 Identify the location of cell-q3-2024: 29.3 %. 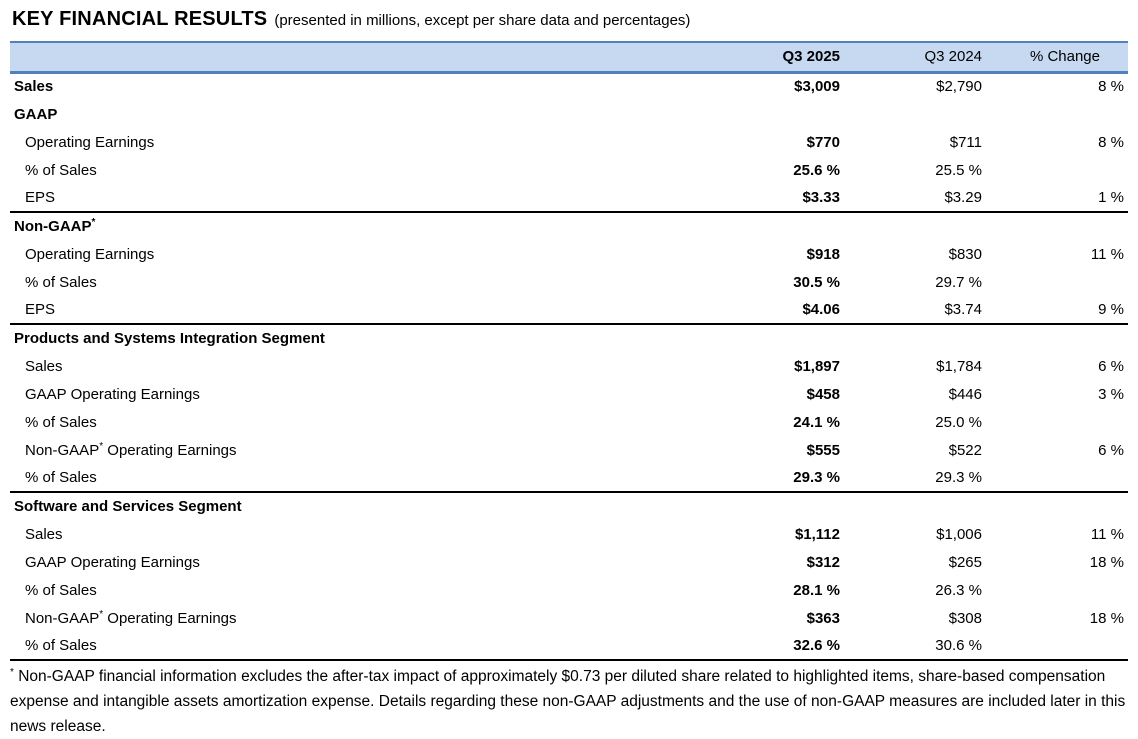
(921, 478).